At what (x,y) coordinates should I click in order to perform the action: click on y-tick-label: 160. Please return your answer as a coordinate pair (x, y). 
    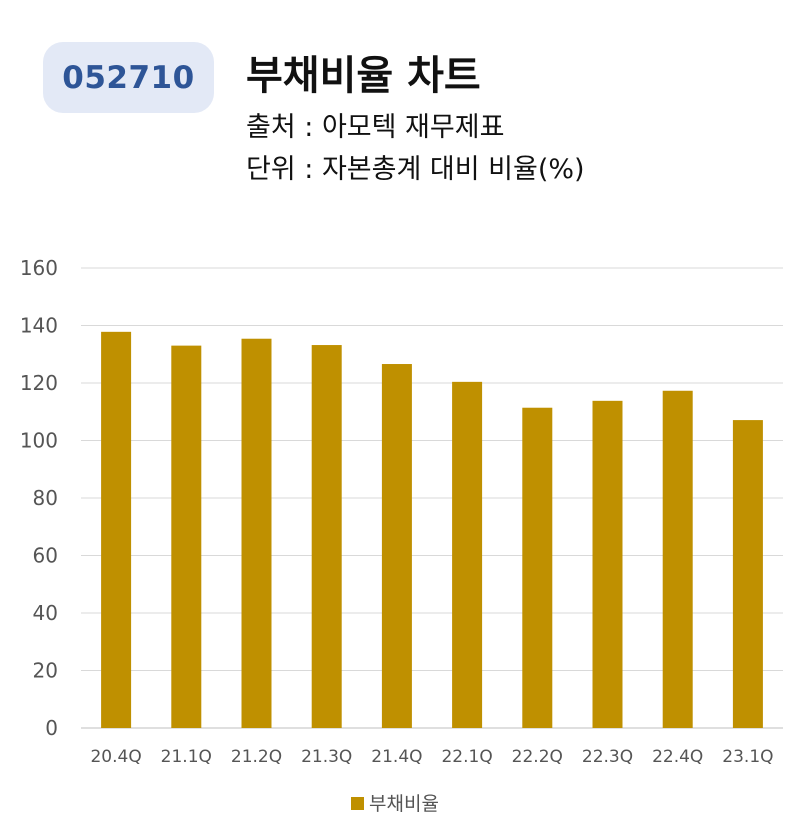
    Looking at the image, I should click on (39, 268).